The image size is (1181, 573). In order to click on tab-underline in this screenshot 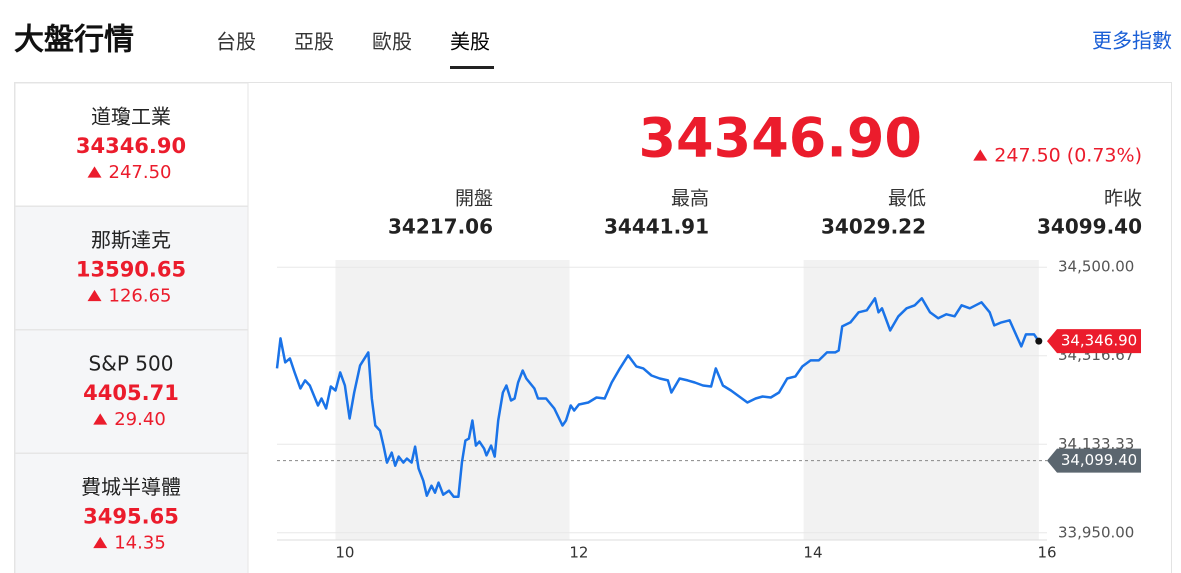, I will do `click(472, 67)`.